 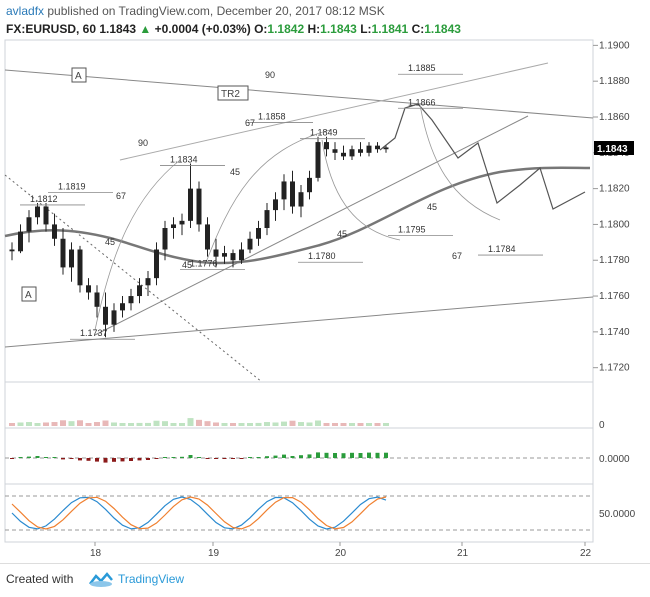 What do you see at coordinates (418, 29) in the screenshot?
I see `close-label: C:` at bounding box center [418, 29].